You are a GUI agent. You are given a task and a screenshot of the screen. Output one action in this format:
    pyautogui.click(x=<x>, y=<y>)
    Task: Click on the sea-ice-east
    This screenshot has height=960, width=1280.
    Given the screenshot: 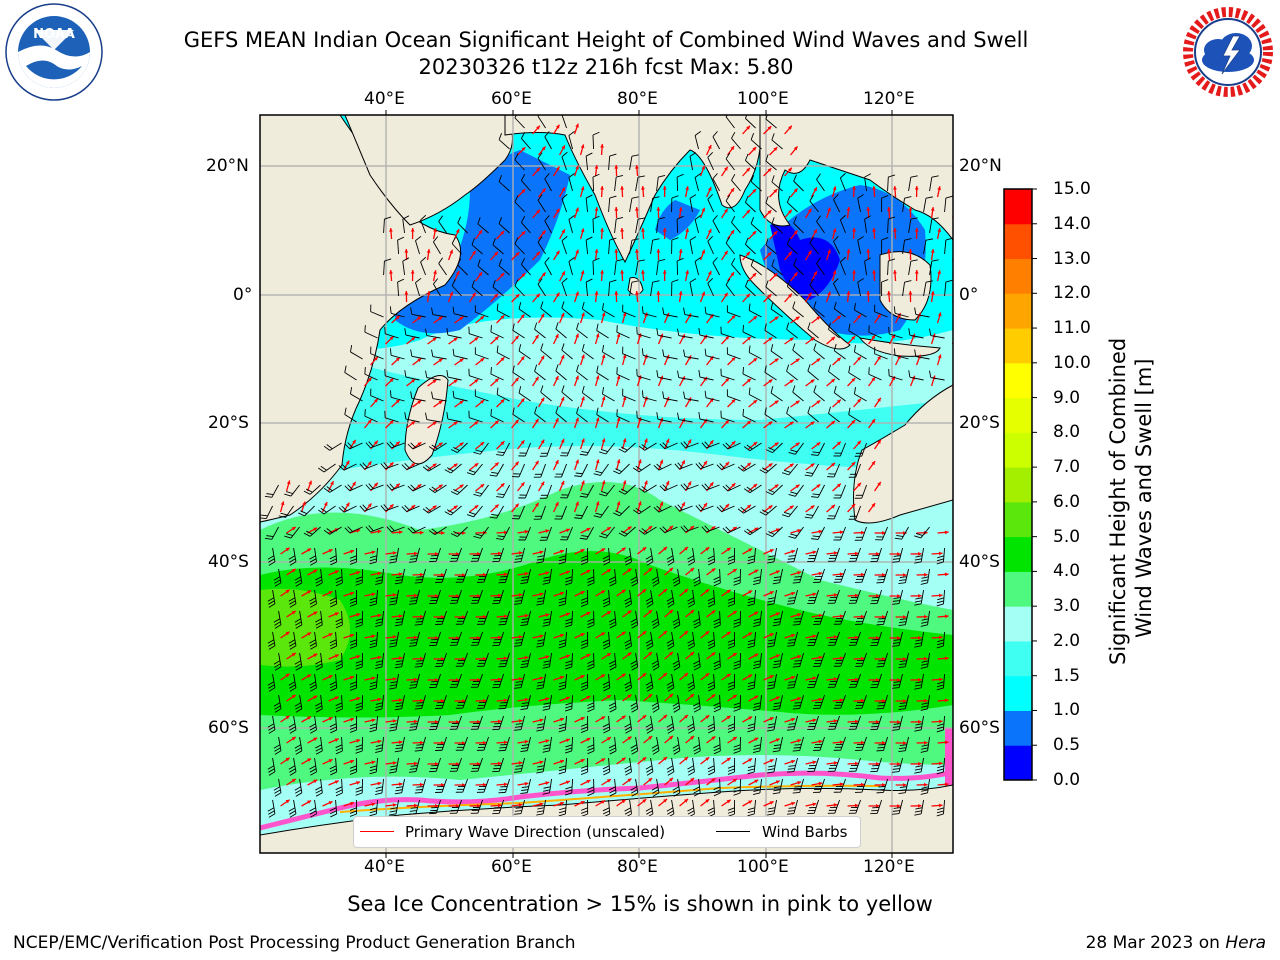 What is the action you would take?
    pyautogui.click(x=949, y=764)
    